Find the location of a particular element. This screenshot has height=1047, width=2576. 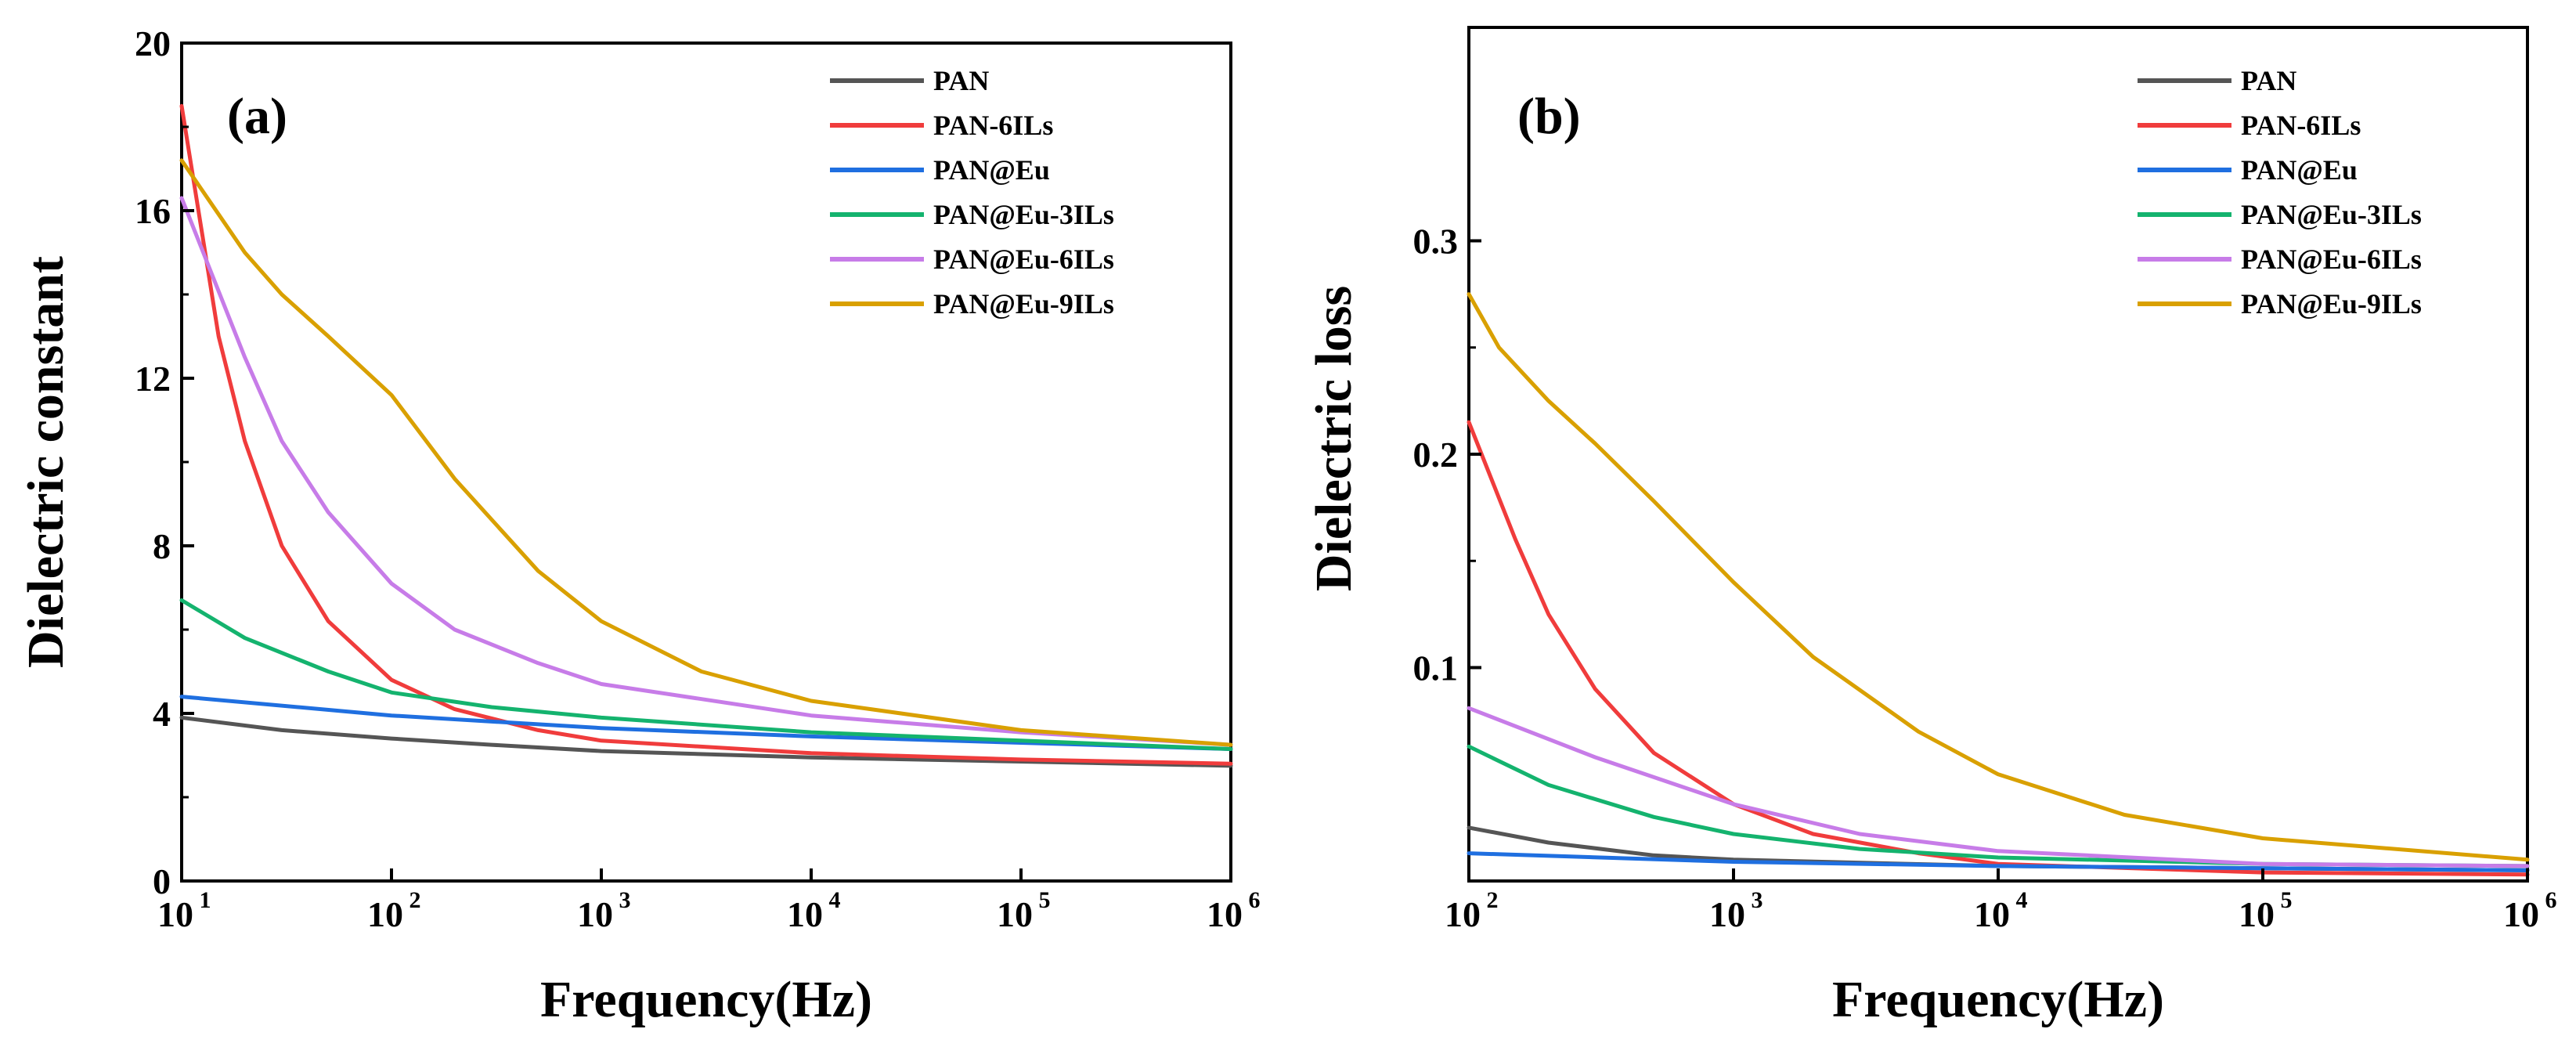

x-tick-label-a-4: 10 is located at coordinates (1015, 914).